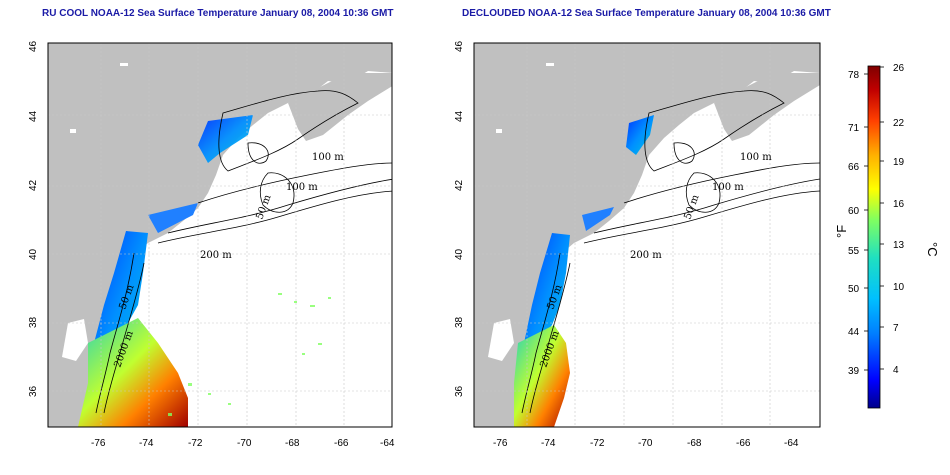  I want to click on left-lon-axis: -76 -74 -72 -70 -68 -66 -64, so click(243, 443).